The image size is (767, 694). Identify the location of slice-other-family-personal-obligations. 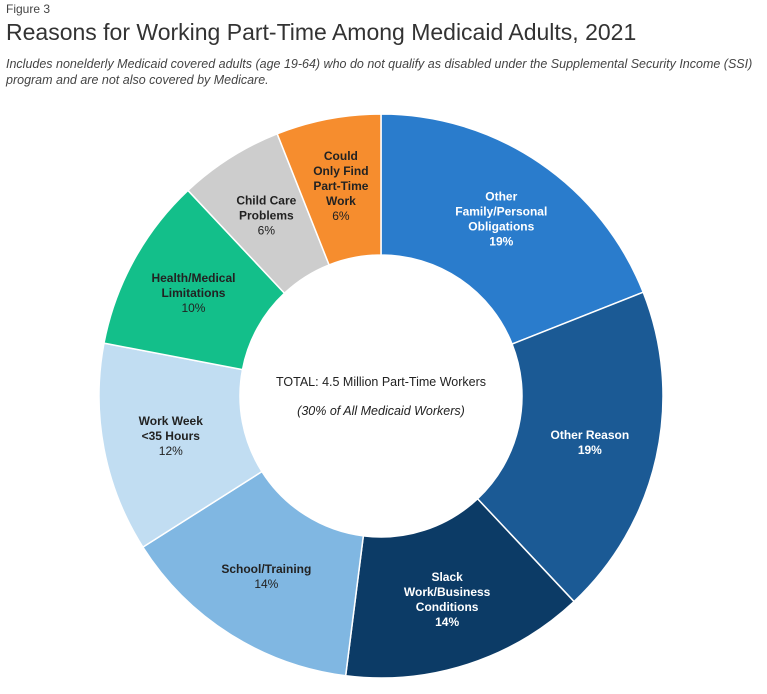
(512, 229).